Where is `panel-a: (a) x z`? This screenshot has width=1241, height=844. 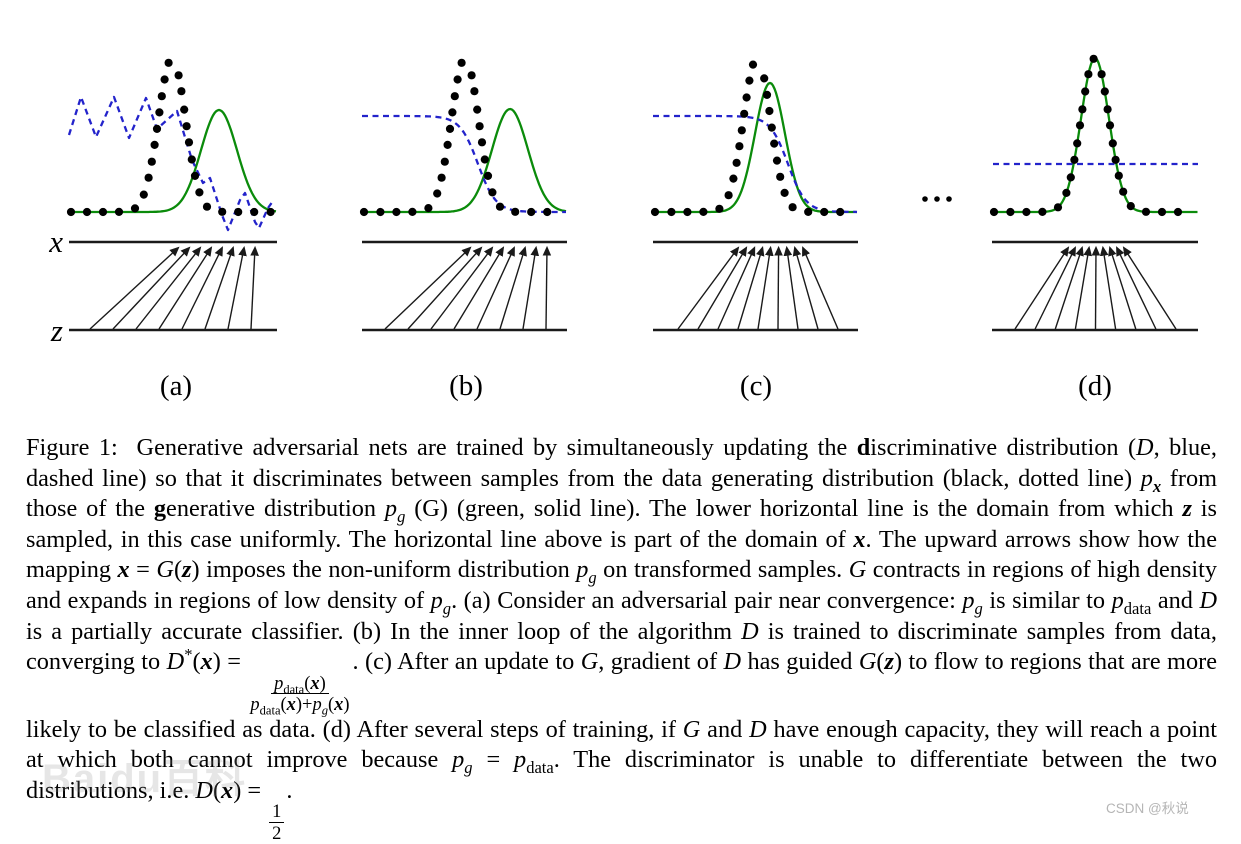 panel-a: (a) x z is located at coordinates (162, 230).